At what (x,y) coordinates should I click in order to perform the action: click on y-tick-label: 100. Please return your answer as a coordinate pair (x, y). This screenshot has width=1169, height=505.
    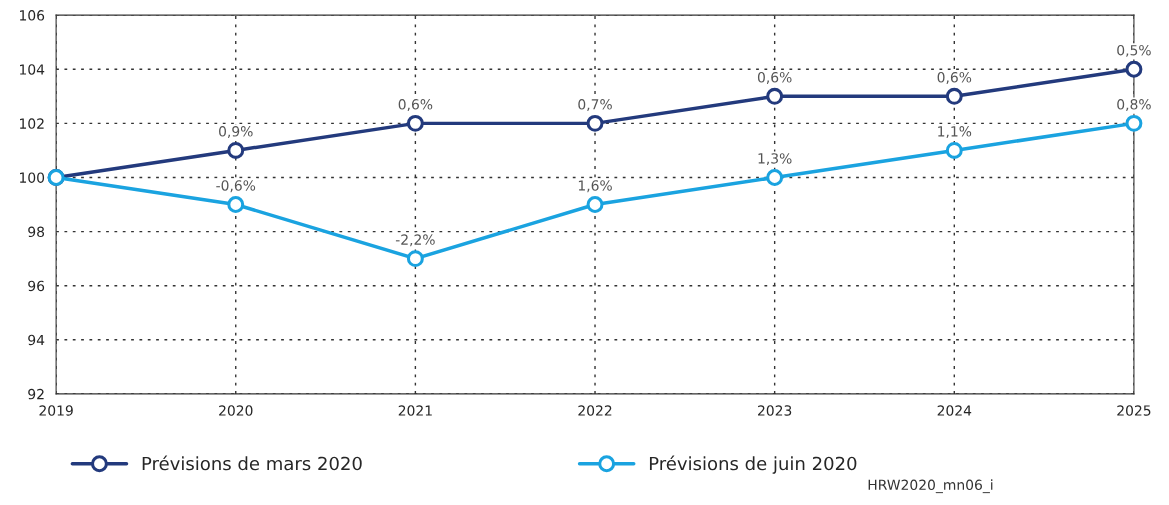
    Looking at the image, I should click on (32, 177).